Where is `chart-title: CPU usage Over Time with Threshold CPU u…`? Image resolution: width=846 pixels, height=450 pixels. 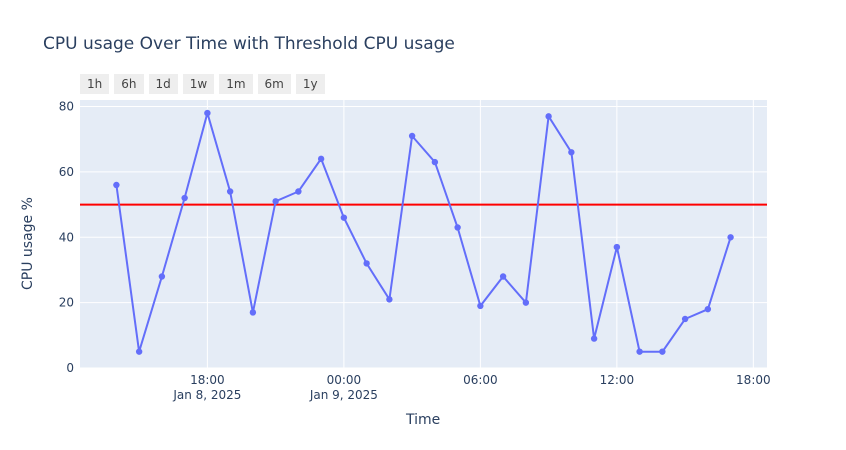
chart-title: CPU usage Over Time with Threshold CPU u… is located at coordinates (249, 44).